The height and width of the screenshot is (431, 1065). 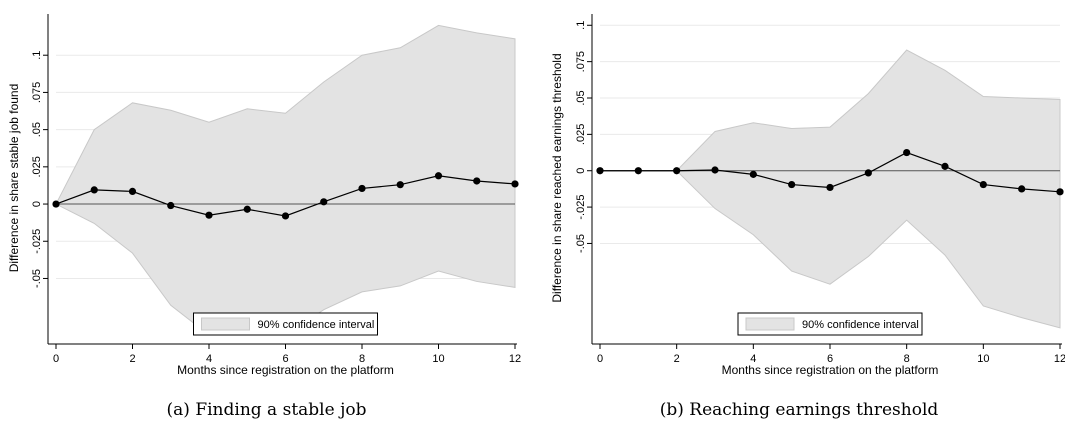 What do you see at coordinates (14, 178) in the screenshot?
I see `y-axis-title: Difference in share stable job found` at bounding box center [14, 178].